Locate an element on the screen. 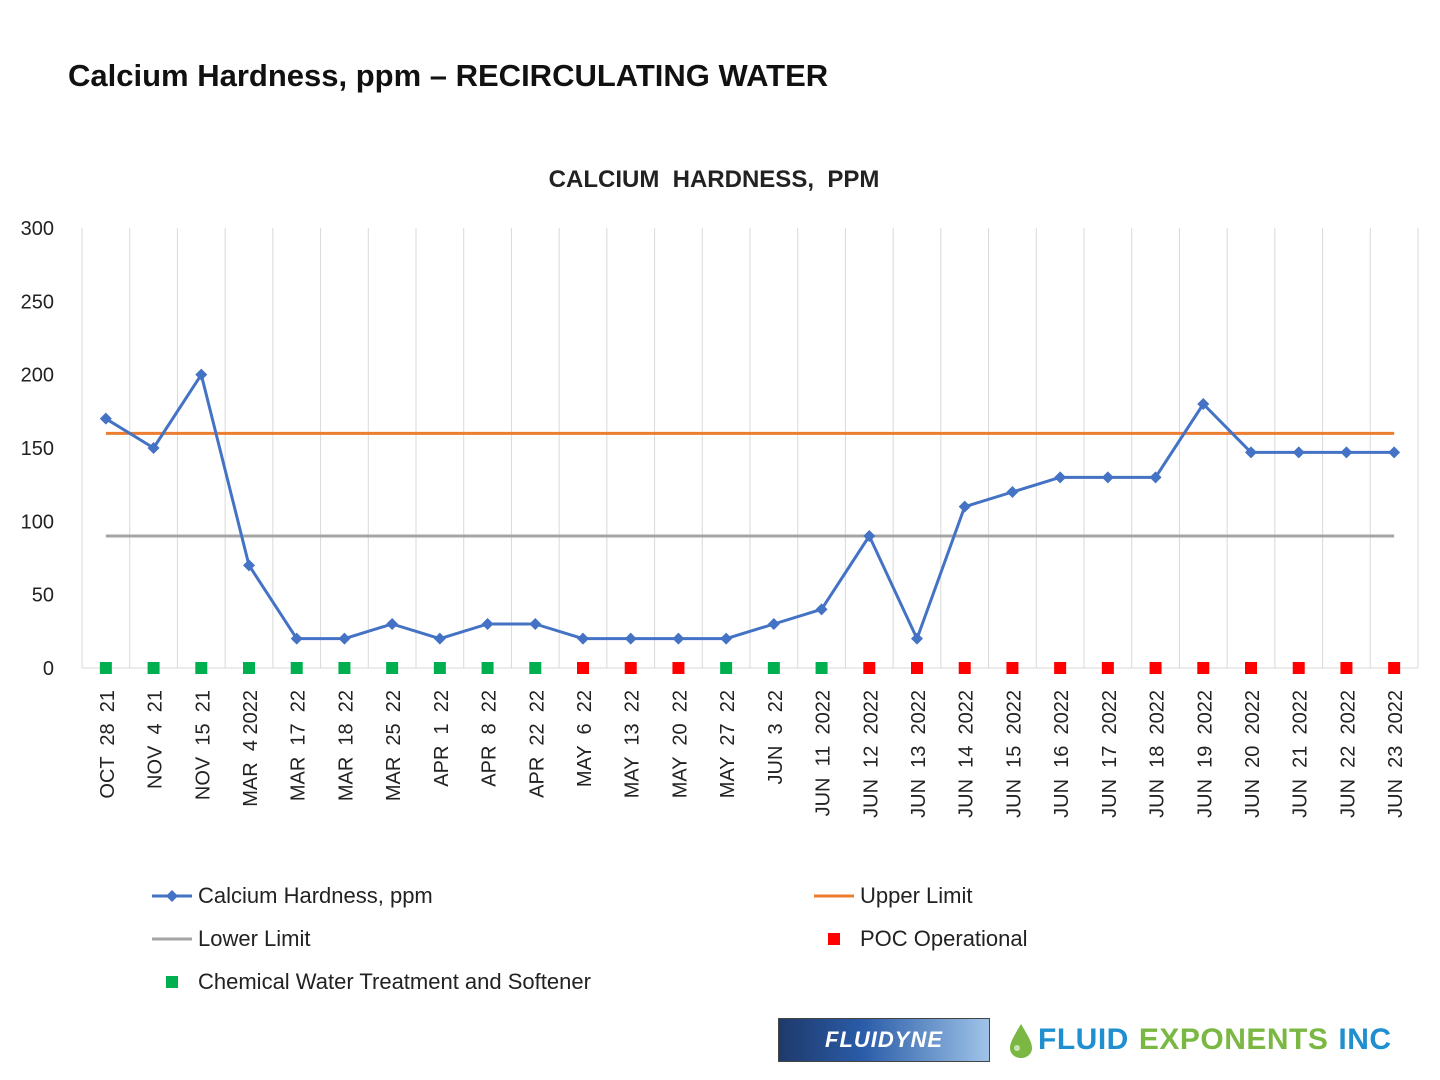 This screenshot has width=1440, height=1080. legend-item-calcium: Calcium Hardness, ppm is located at coordinates (291, 896).